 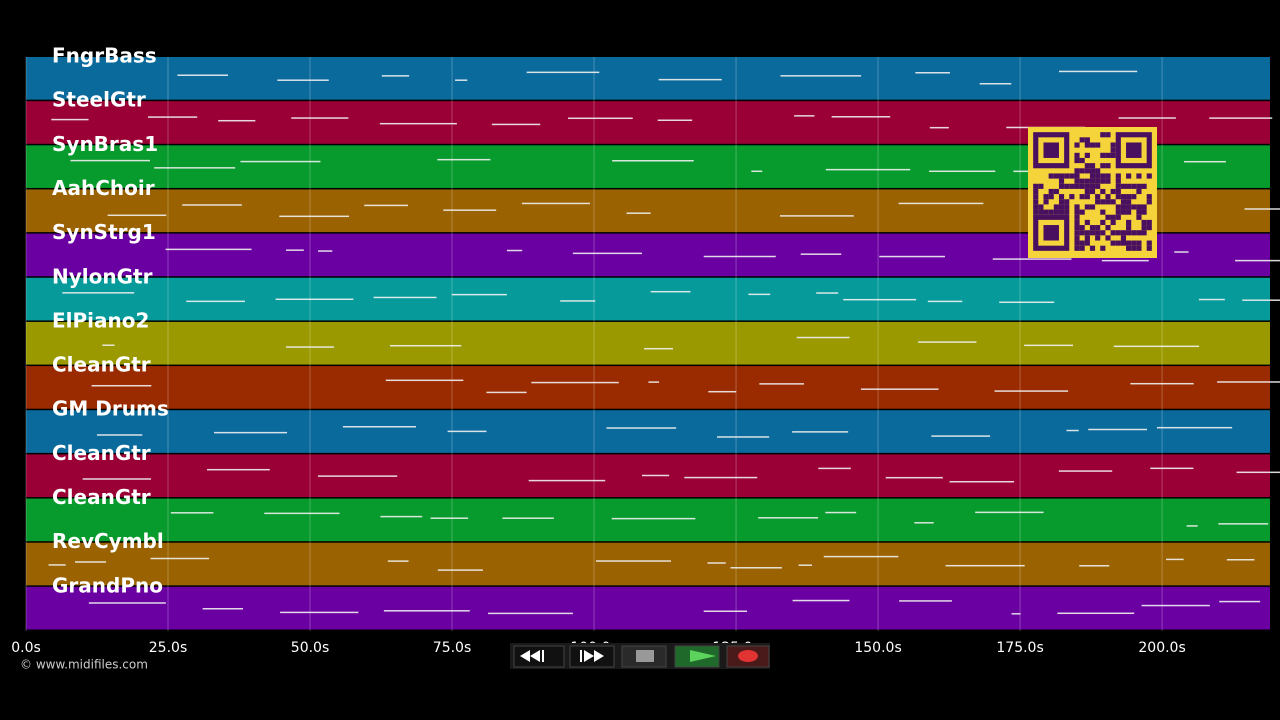 I want to click on transport-controls, so click(x=640, y=656).